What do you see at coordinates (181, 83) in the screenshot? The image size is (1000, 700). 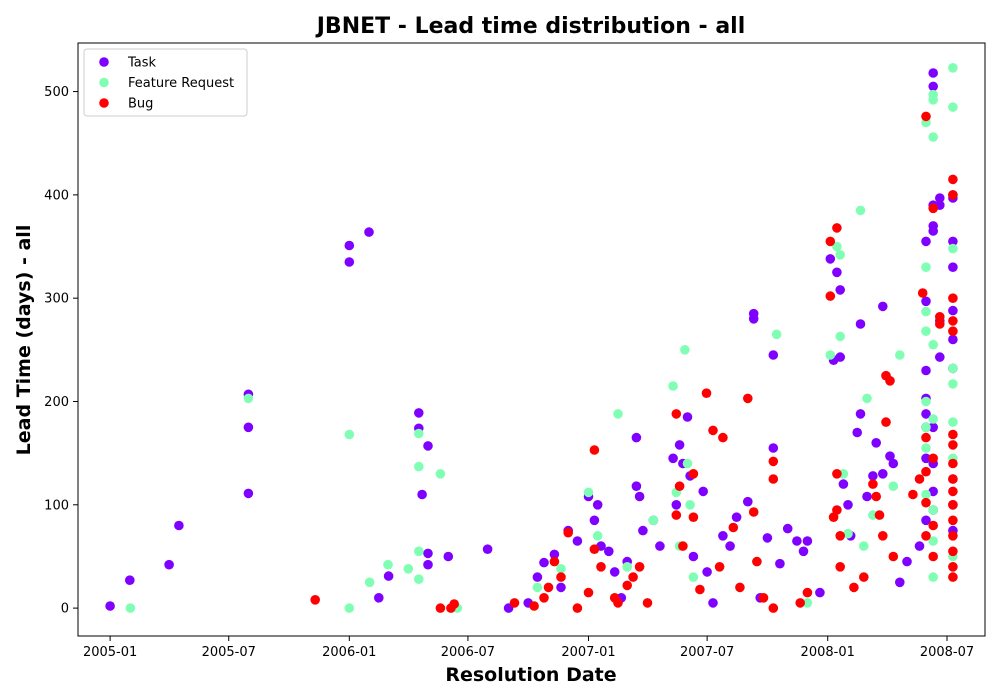 I see `legend-label-1: Feature Request` at bounding box center [181, 83].